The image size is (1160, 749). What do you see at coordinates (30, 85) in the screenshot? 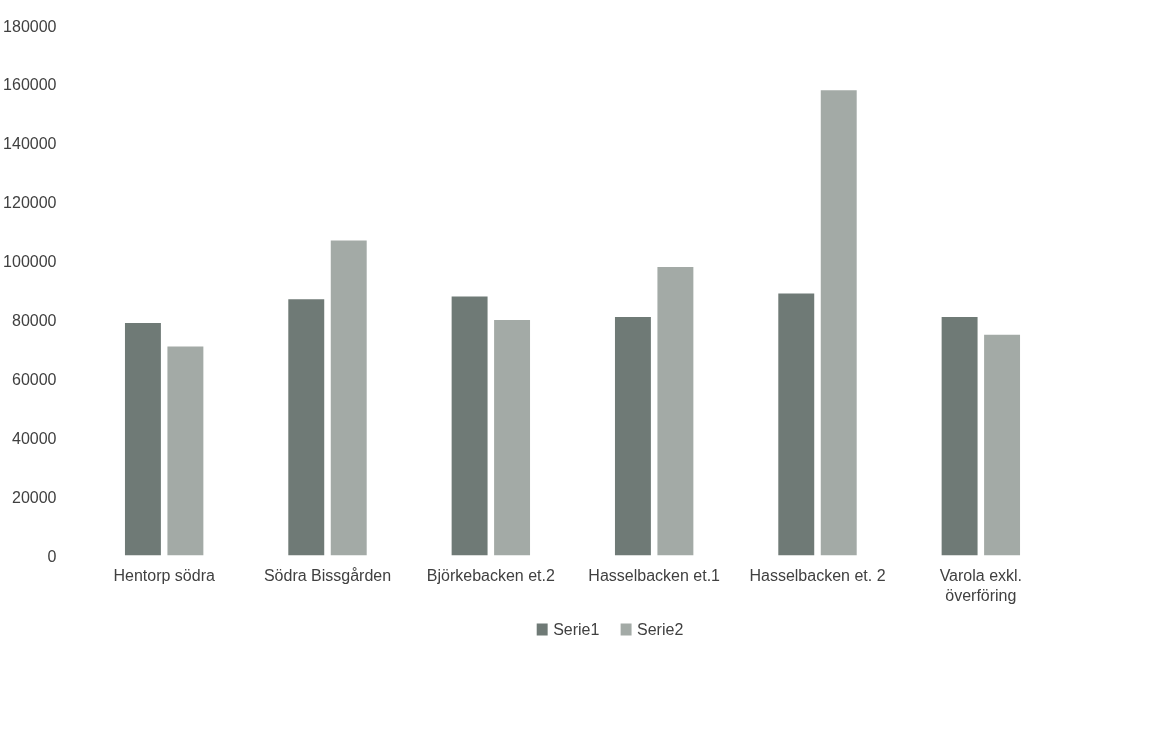
I see `y-tick-label: 160000` at bounding box center [30, 85].